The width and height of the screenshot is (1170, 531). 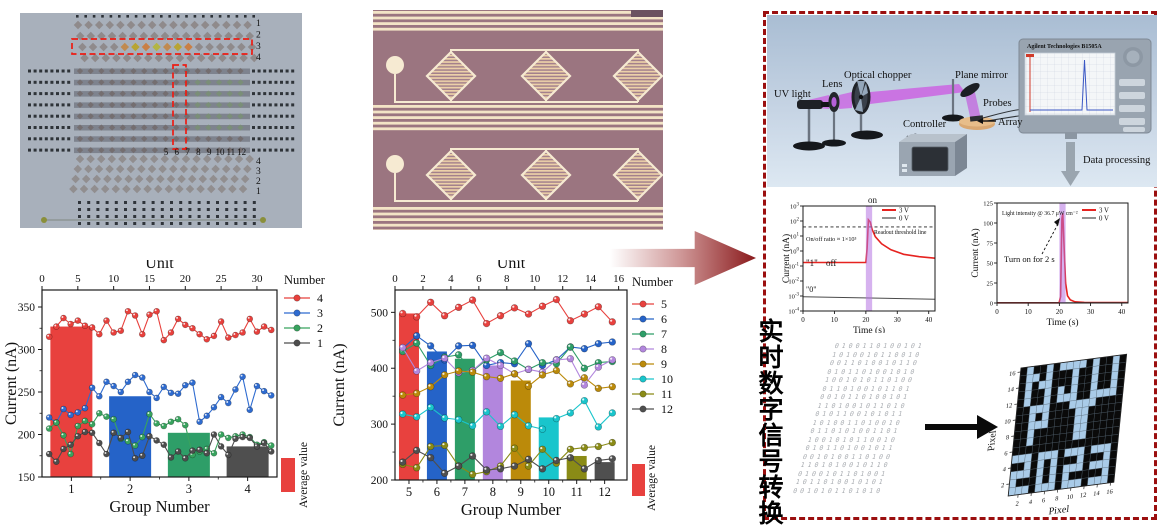 What do you see at coordinates (1085, 88) in the screenshot?
I see `instrument-icon` at bounding box center [1085, 88].